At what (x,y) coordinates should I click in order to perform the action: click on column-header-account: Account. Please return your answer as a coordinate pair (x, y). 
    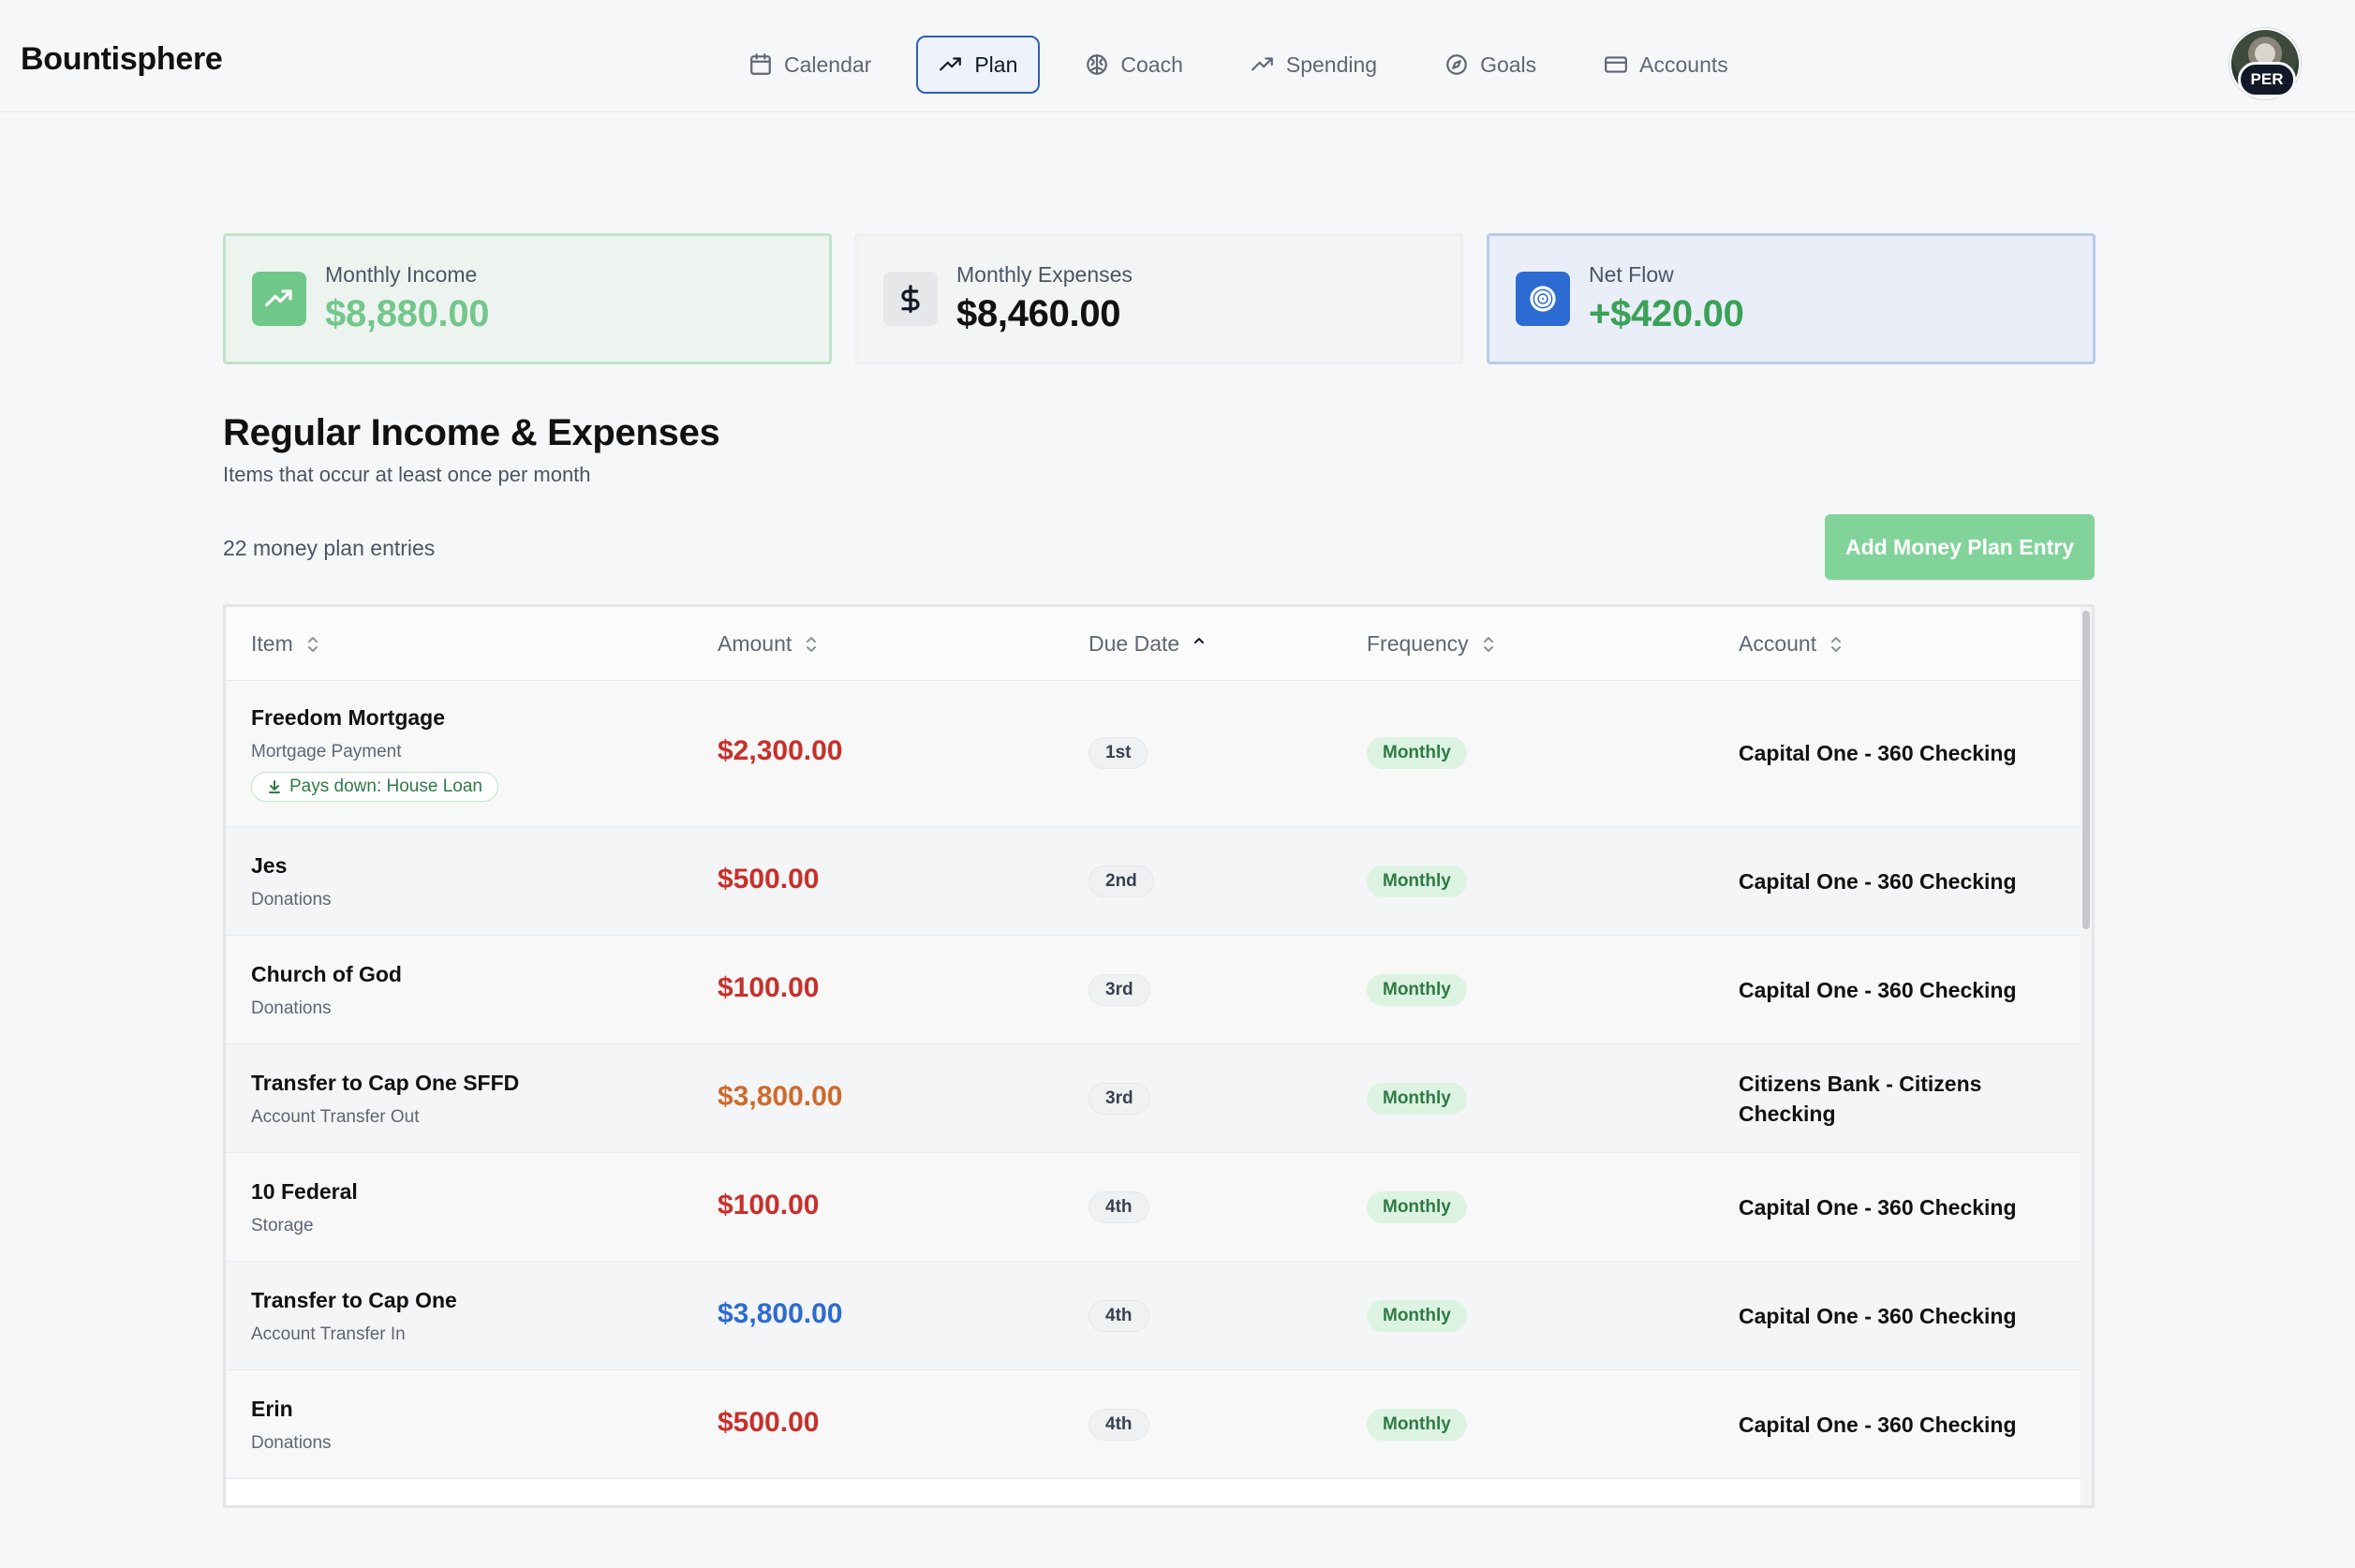
    Looking at the image, I should click on (1791, 644).